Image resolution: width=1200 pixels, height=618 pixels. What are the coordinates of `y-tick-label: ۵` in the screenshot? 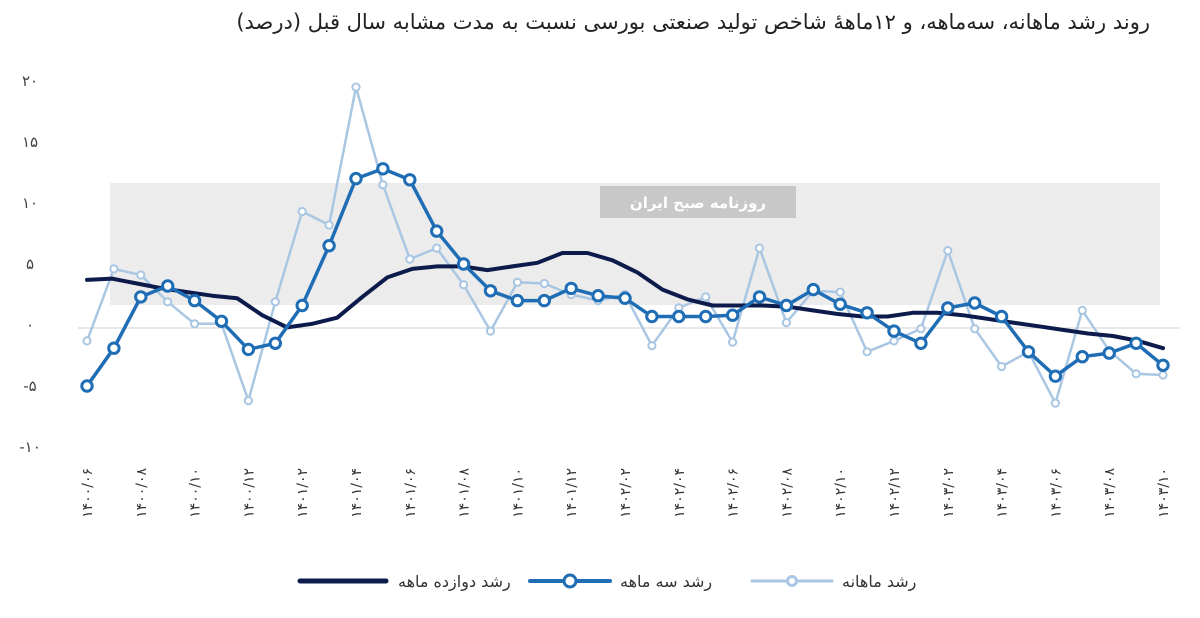 It's located at (30, 264).